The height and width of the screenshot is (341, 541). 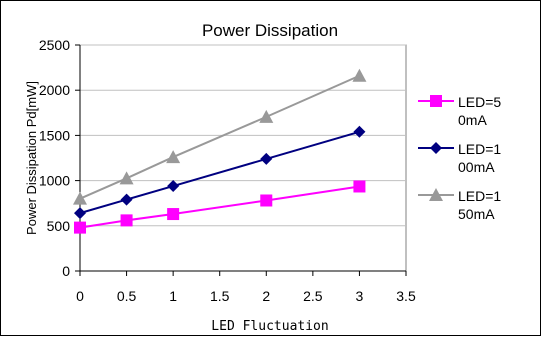 I want to click on x-tick-label: 1.5, so click(x=220, y=296).